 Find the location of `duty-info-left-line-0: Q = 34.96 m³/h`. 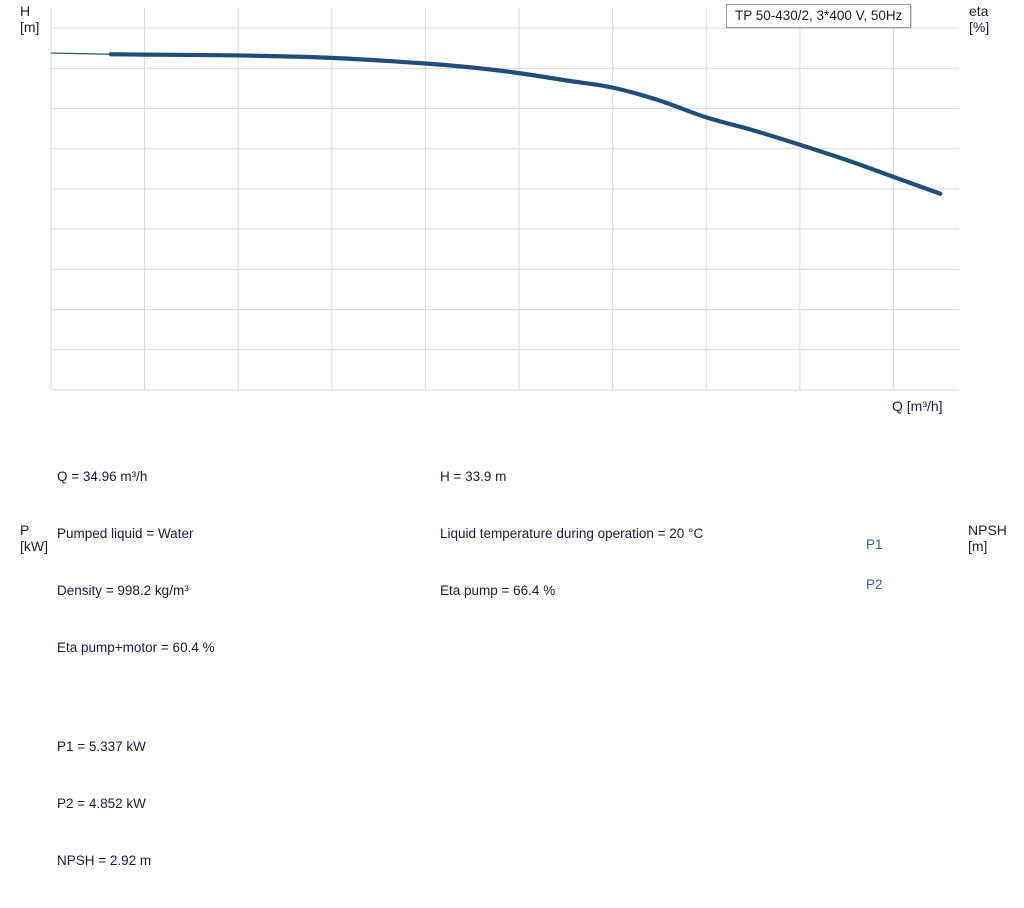

duty-info-left-line-0: Q = 34.96 m³/h is located at coordinates (102, 476).